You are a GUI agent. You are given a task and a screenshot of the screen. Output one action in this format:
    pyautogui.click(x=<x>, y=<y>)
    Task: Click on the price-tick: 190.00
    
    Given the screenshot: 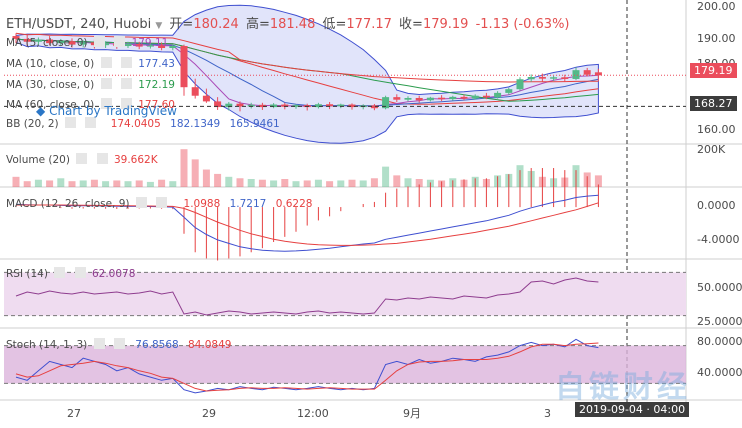 What is the action you would take?
    pyautogui.click(x=716, y=38)
    